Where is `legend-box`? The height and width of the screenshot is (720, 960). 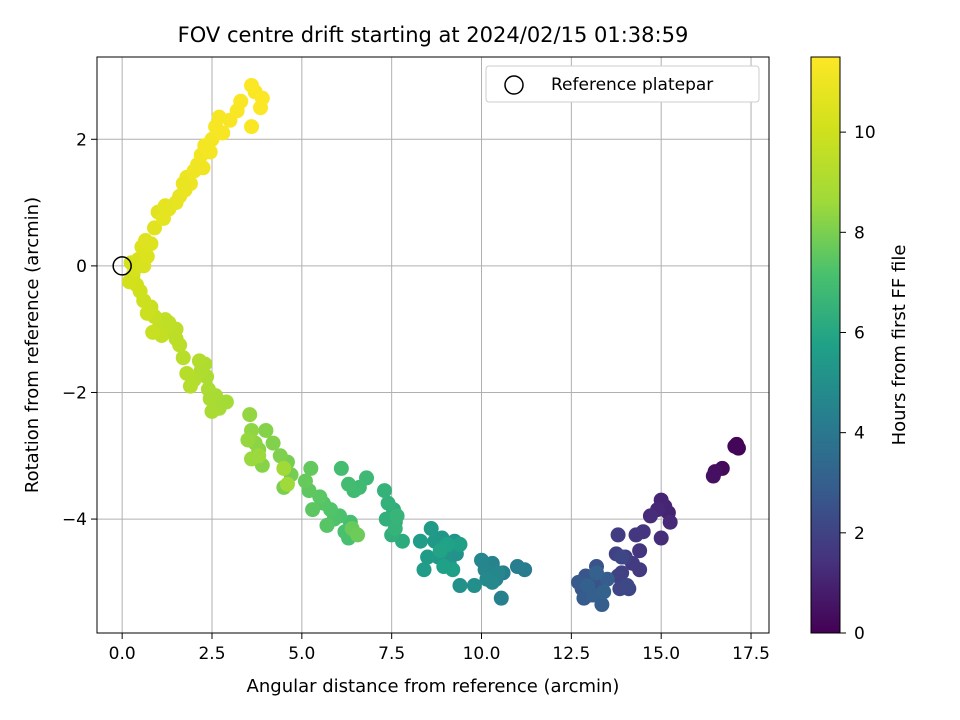 legend-box is located at coordinates (622, 84).